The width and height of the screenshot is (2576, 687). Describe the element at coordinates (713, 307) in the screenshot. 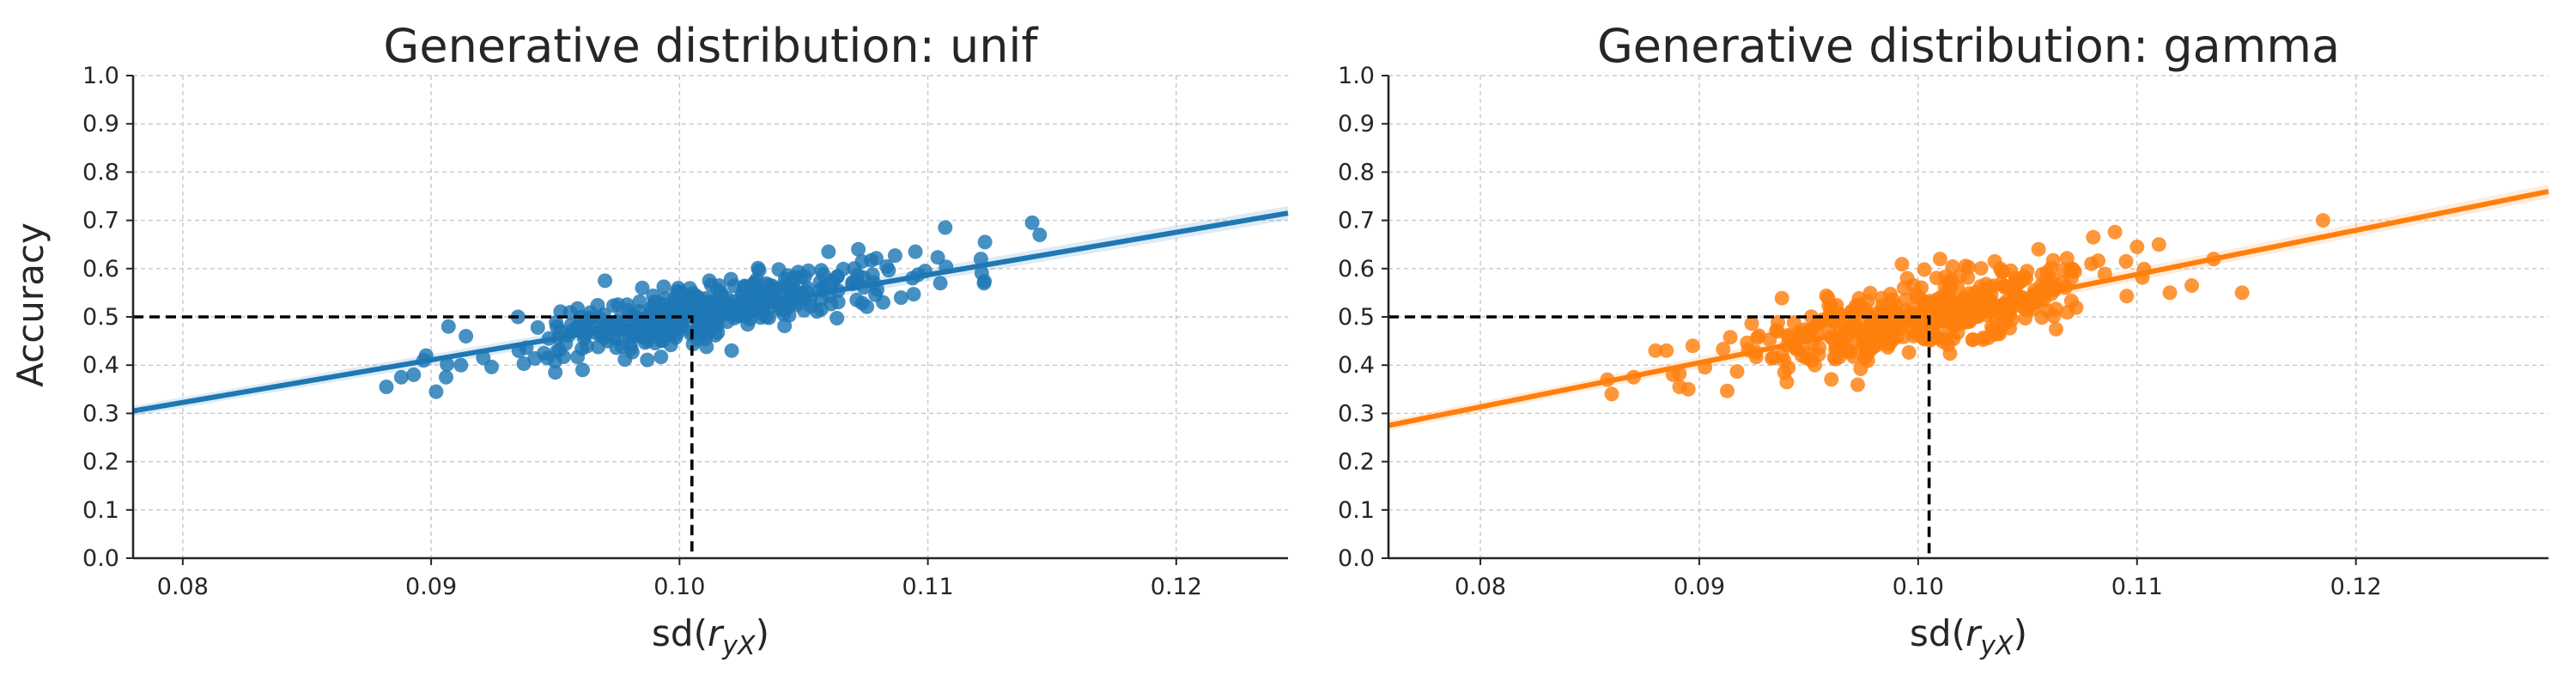

I see `scatter-points` at that location.